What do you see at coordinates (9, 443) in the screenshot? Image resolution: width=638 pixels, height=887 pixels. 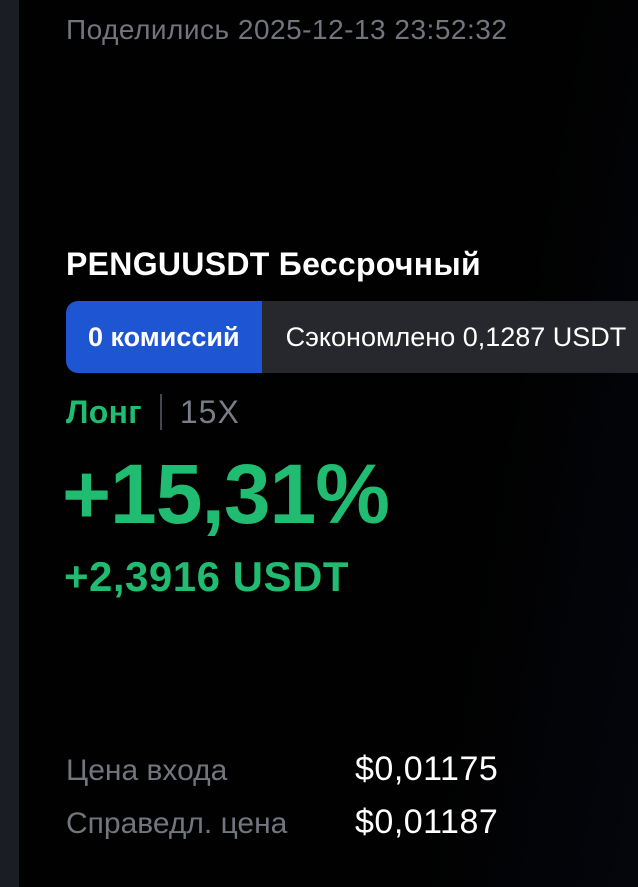 I see `left-edge-strip` at bounding box center [9, 443].